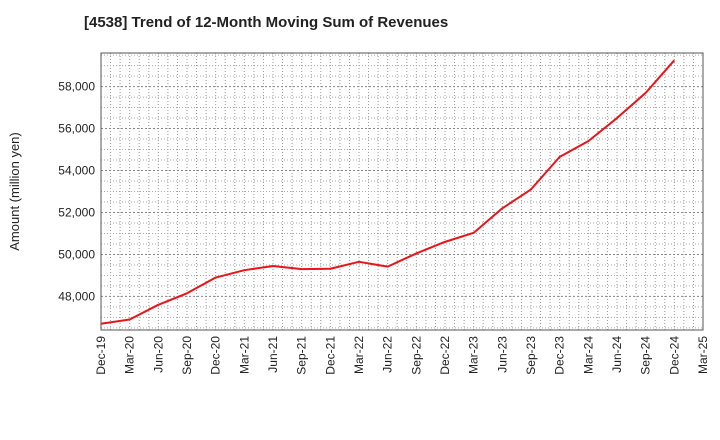 This screenshot has height=440, width=720. What do you see at coordinates (646, 355) in the screenshot?
I see `x-tick-label: Sep-24` at bounding box center [646, 355].